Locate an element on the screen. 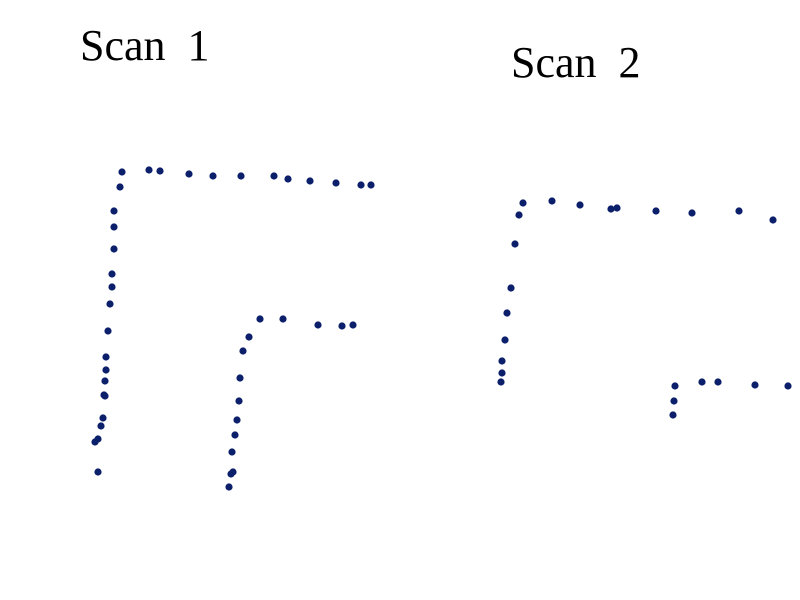 The width and height of the screenshot is (800, 600). scan-2-point-cloud is located at coordinates (644, 308).